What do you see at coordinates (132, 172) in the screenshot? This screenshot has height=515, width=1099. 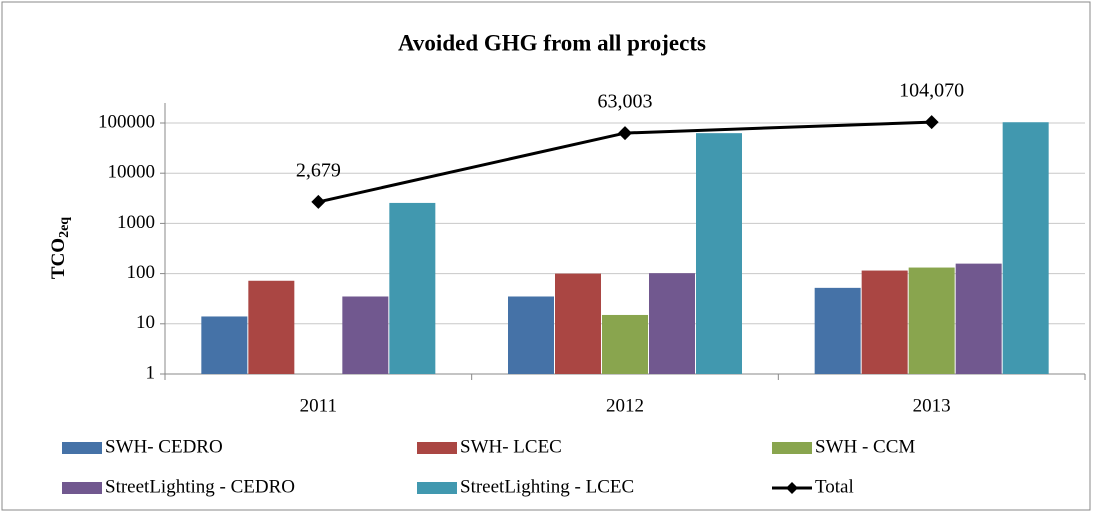 I see `y-tick-label: 10000` at bounding box center [132, 172].